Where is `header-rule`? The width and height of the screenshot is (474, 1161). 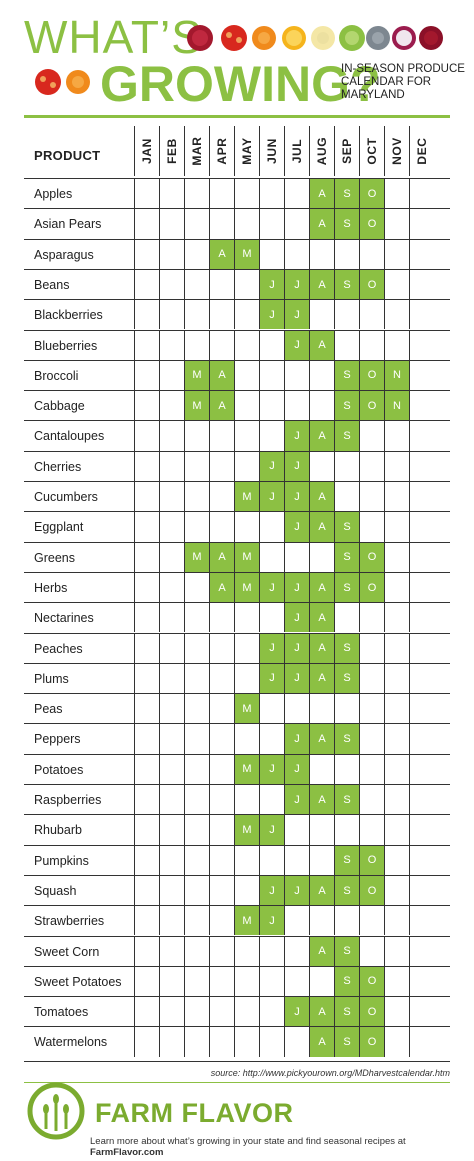
header-rule is located at coordinates (237, 116).